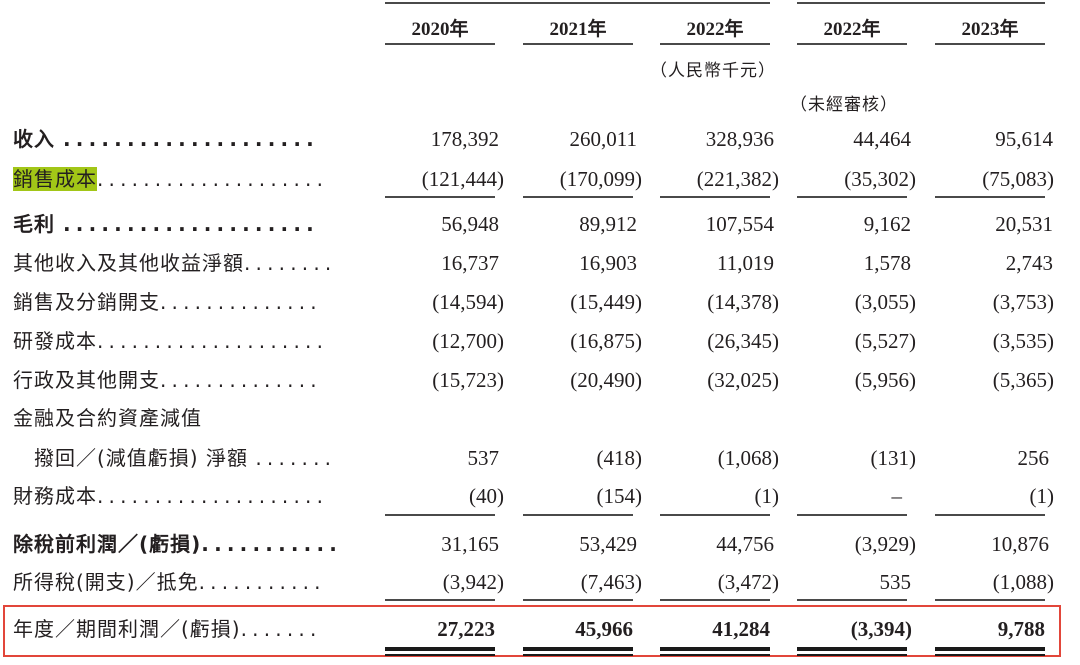 The height and width of the screenshot is (665, 1080). What do you see at coordinates (473, 582) in the screenshot?
I see `cell-2020: (3,942)` at bounding box center [473, 582].